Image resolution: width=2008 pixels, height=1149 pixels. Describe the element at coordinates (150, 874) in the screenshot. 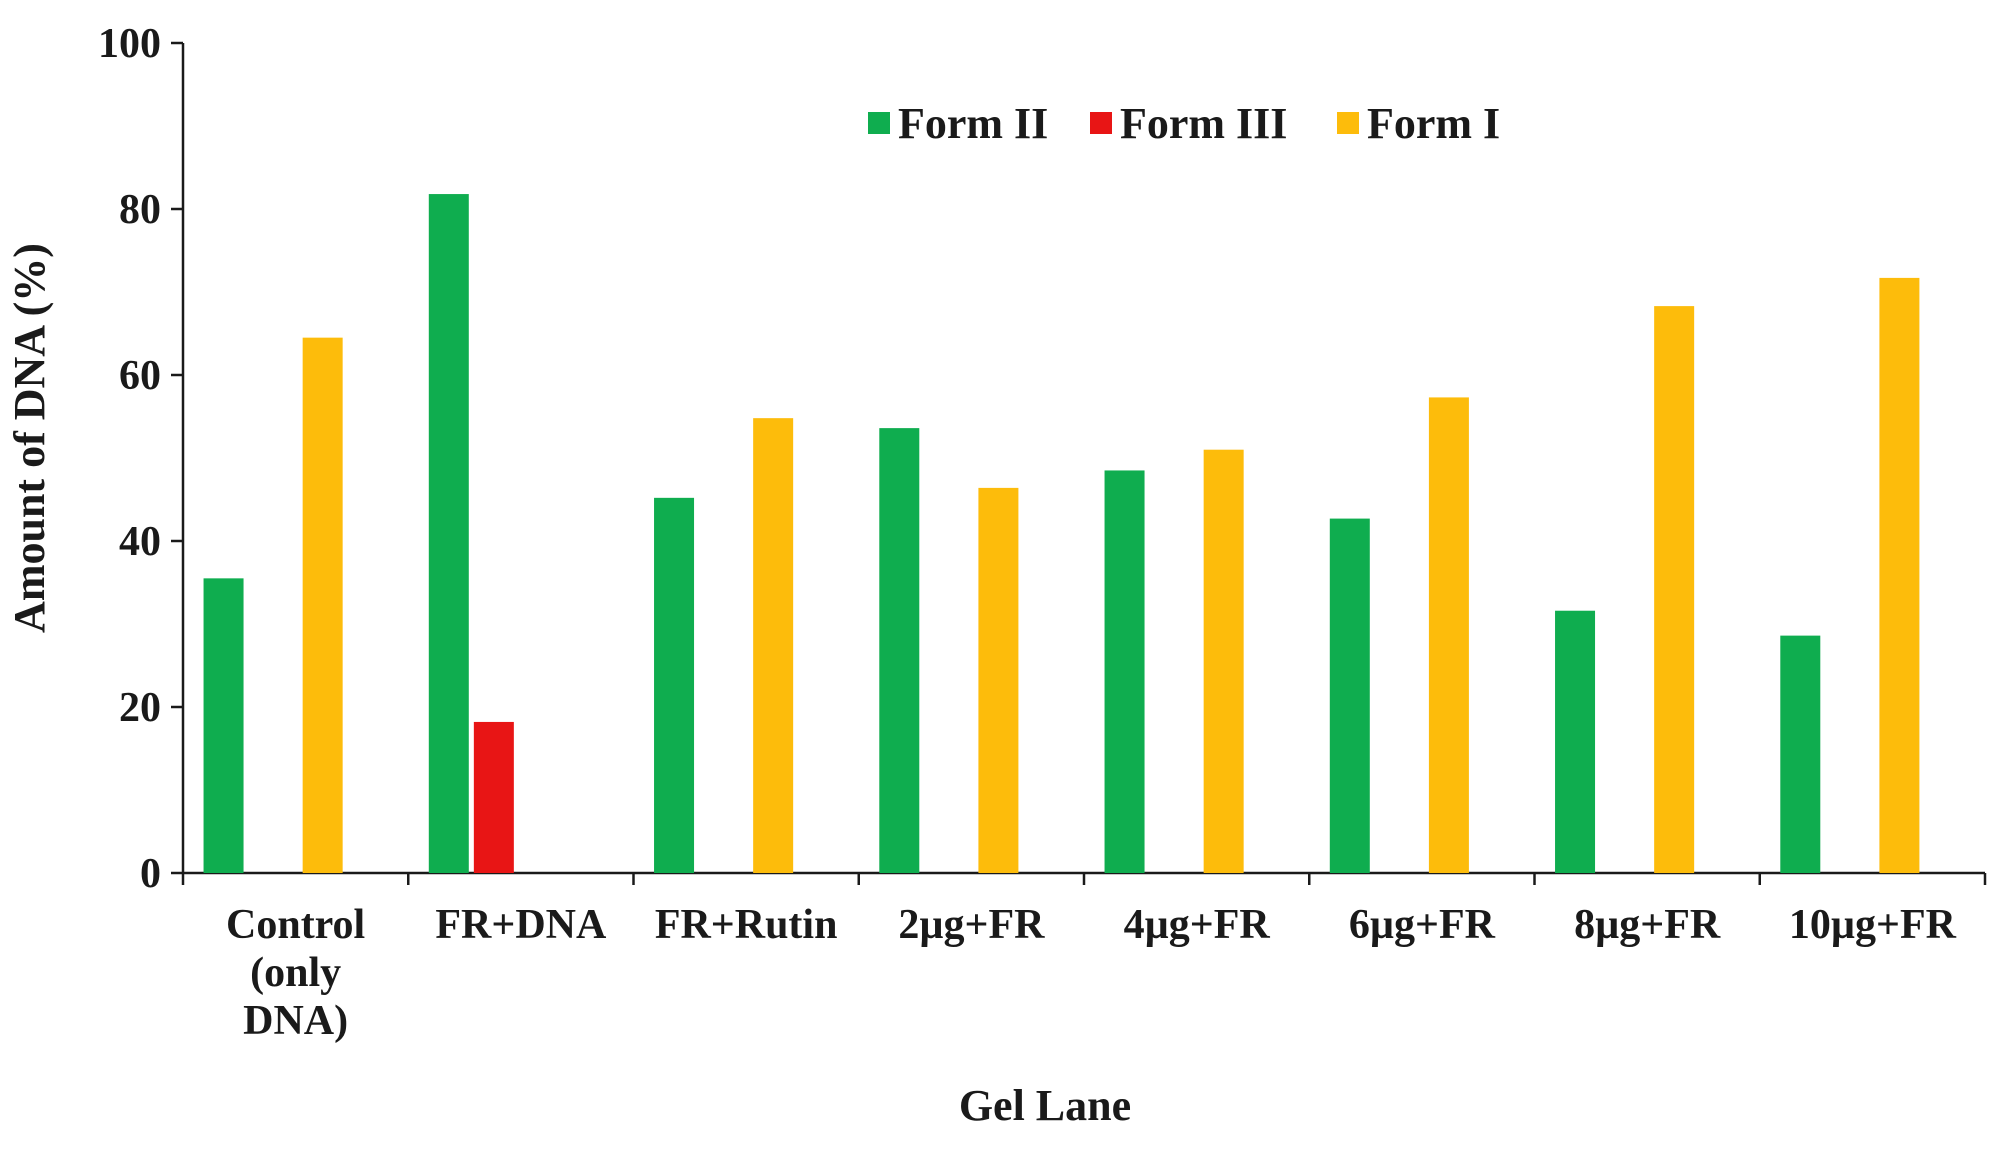

I see `y-tick-label: 0` at that location.